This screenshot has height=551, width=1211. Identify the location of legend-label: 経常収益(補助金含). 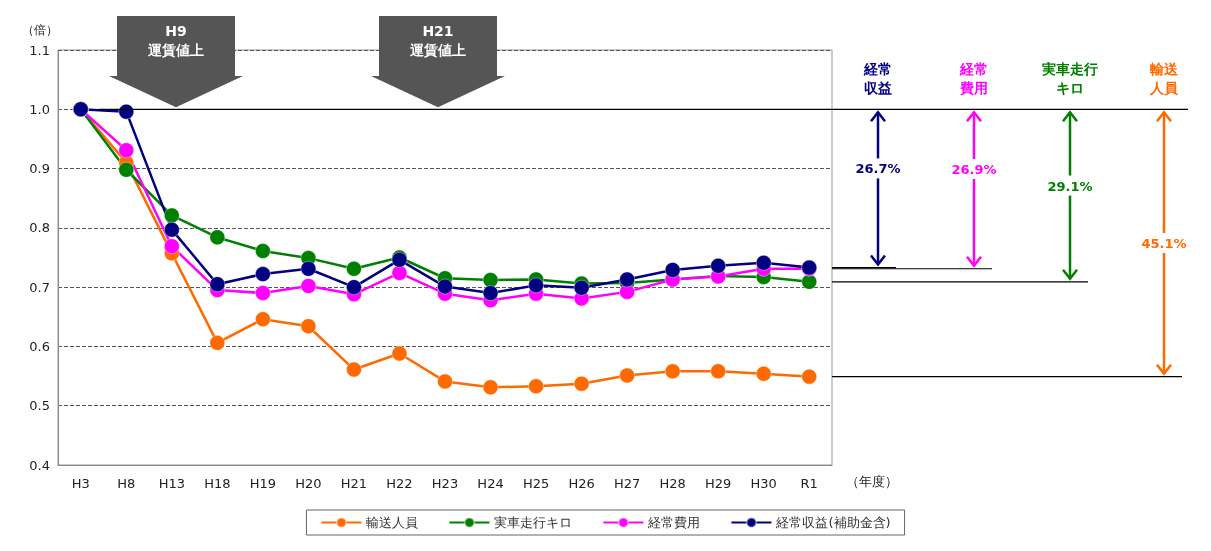
(833, 522).